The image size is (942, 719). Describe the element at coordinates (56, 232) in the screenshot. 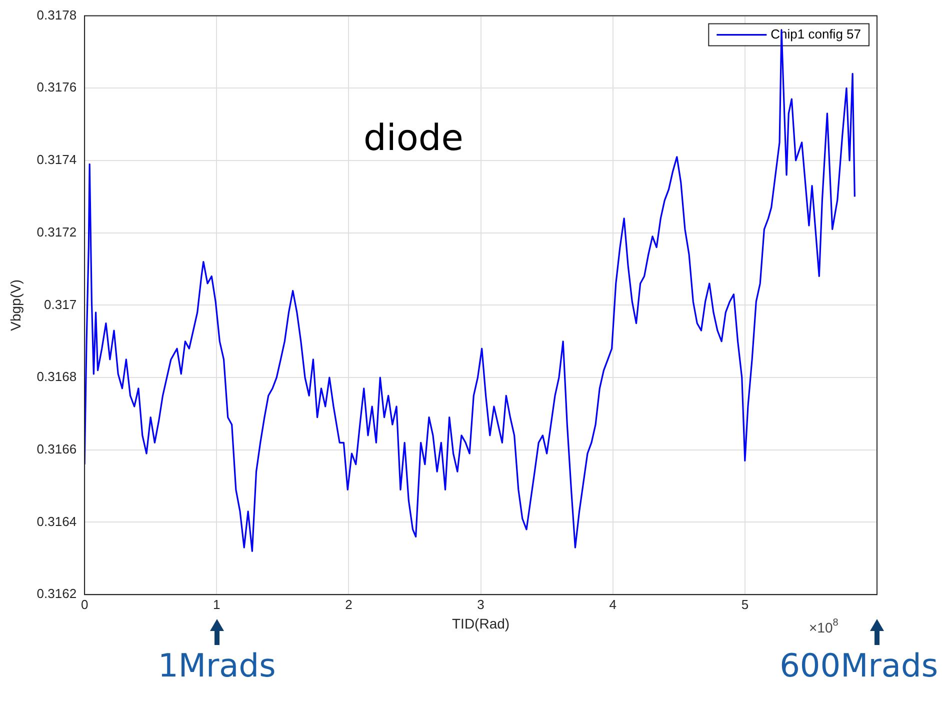

I see `y-tick-label: 0.3172` at that location.